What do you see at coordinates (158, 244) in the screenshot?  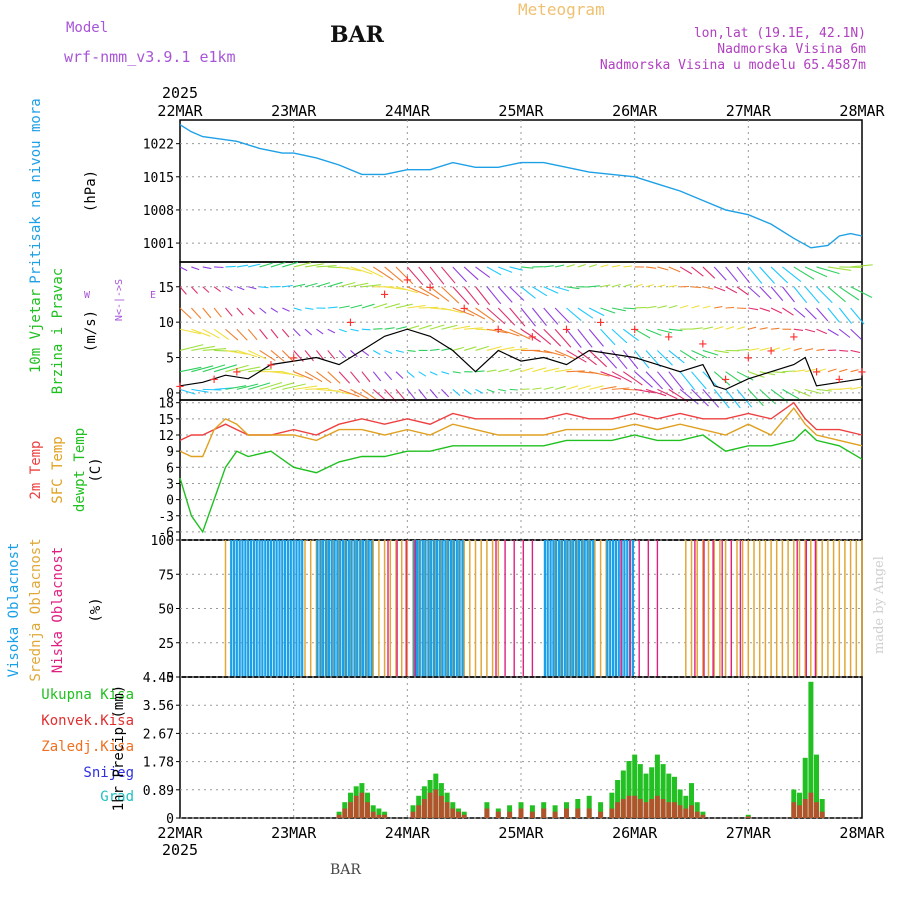 I see `pressure-ytick-label: 1001` at bounding box center [158, 244].